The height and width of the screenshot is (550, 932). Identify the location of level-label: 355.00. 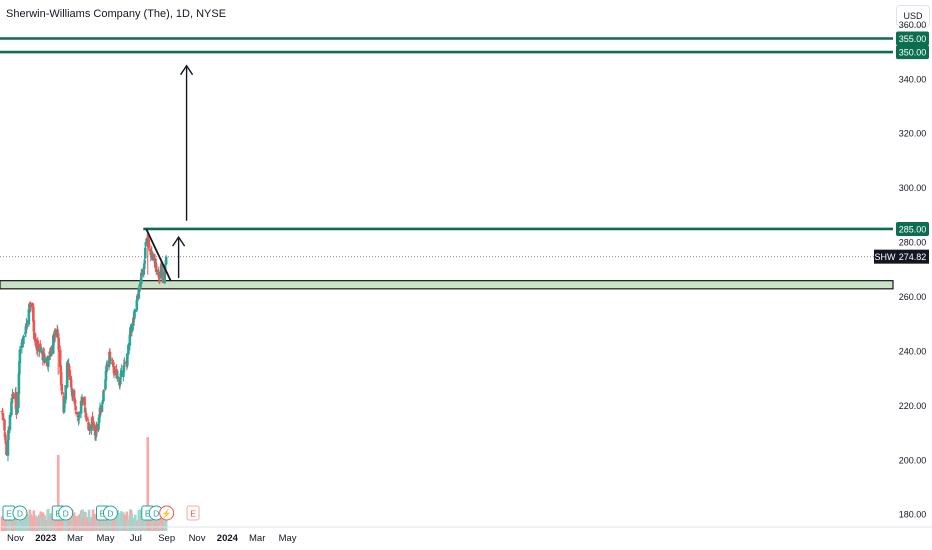
(913, 39).